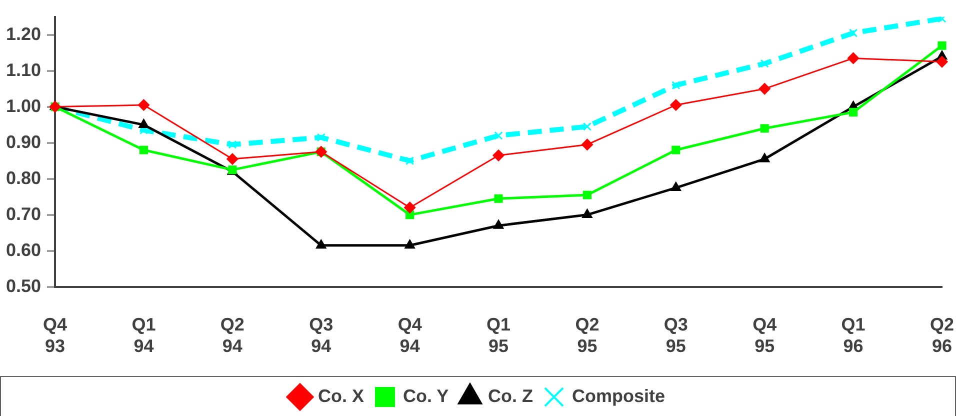  I want to click on y-tick-label: 0.90, so click(24, 142).